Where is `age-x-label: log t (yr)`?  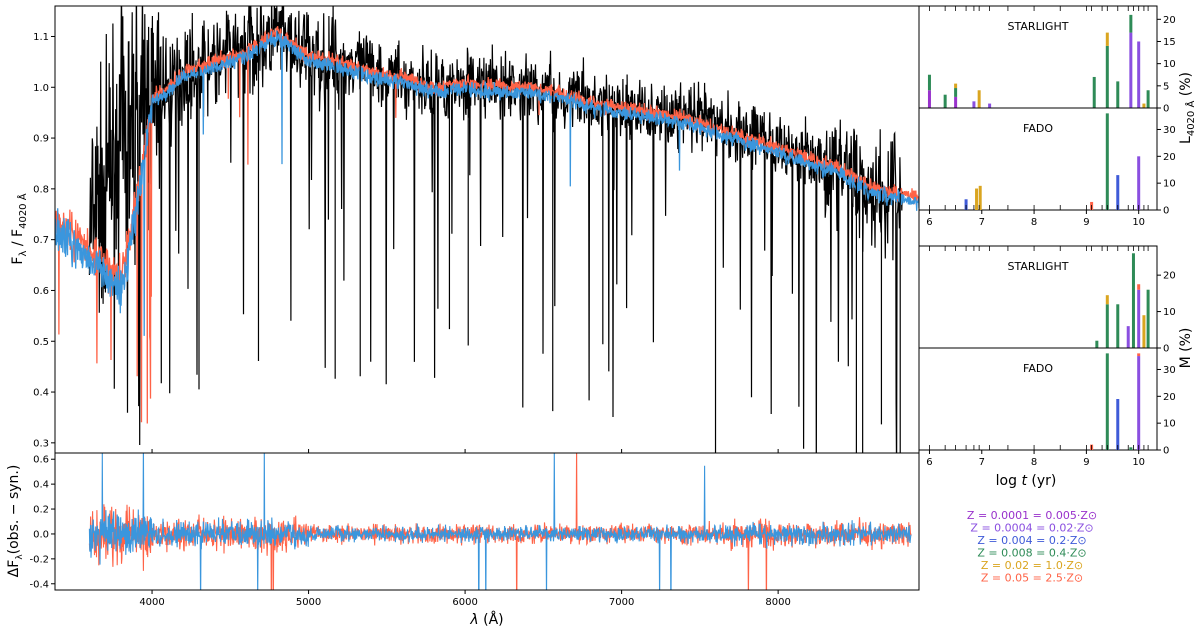 age-x-label: log t (yr) is located at coordinates (1026, 481).